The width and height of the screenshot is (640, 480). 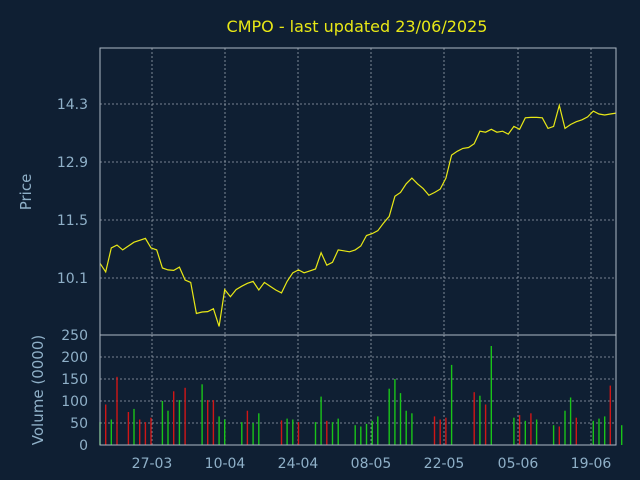 I want to click on price-y-tick-label: 12.9, so click(x=72, y=163).